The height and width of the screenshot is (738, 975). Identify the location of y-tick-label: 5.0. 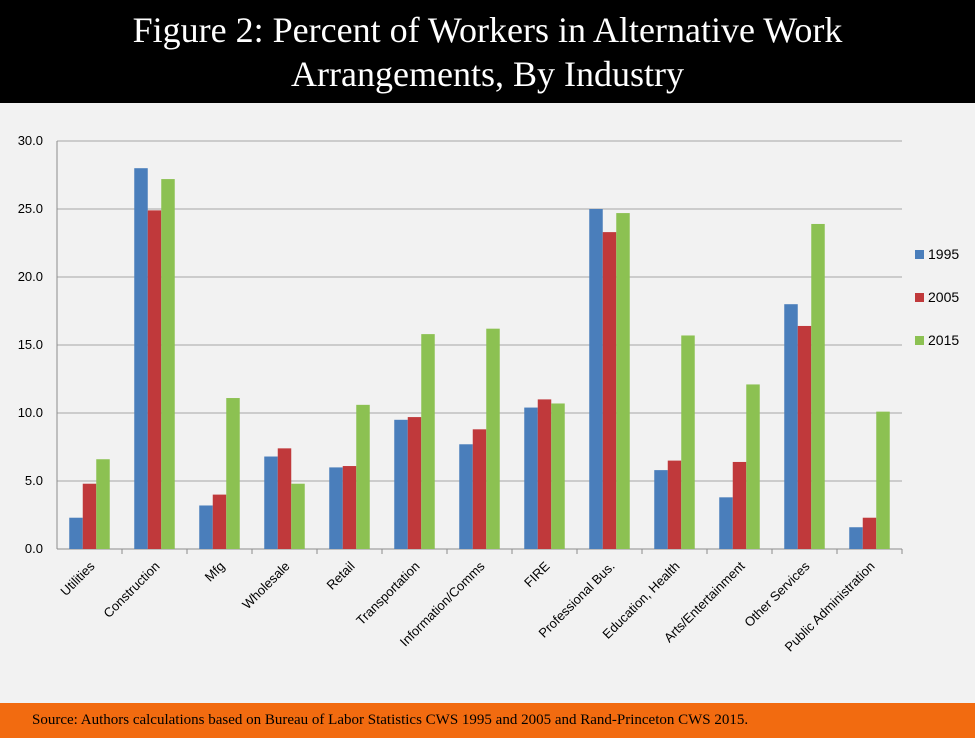
(34, 480).